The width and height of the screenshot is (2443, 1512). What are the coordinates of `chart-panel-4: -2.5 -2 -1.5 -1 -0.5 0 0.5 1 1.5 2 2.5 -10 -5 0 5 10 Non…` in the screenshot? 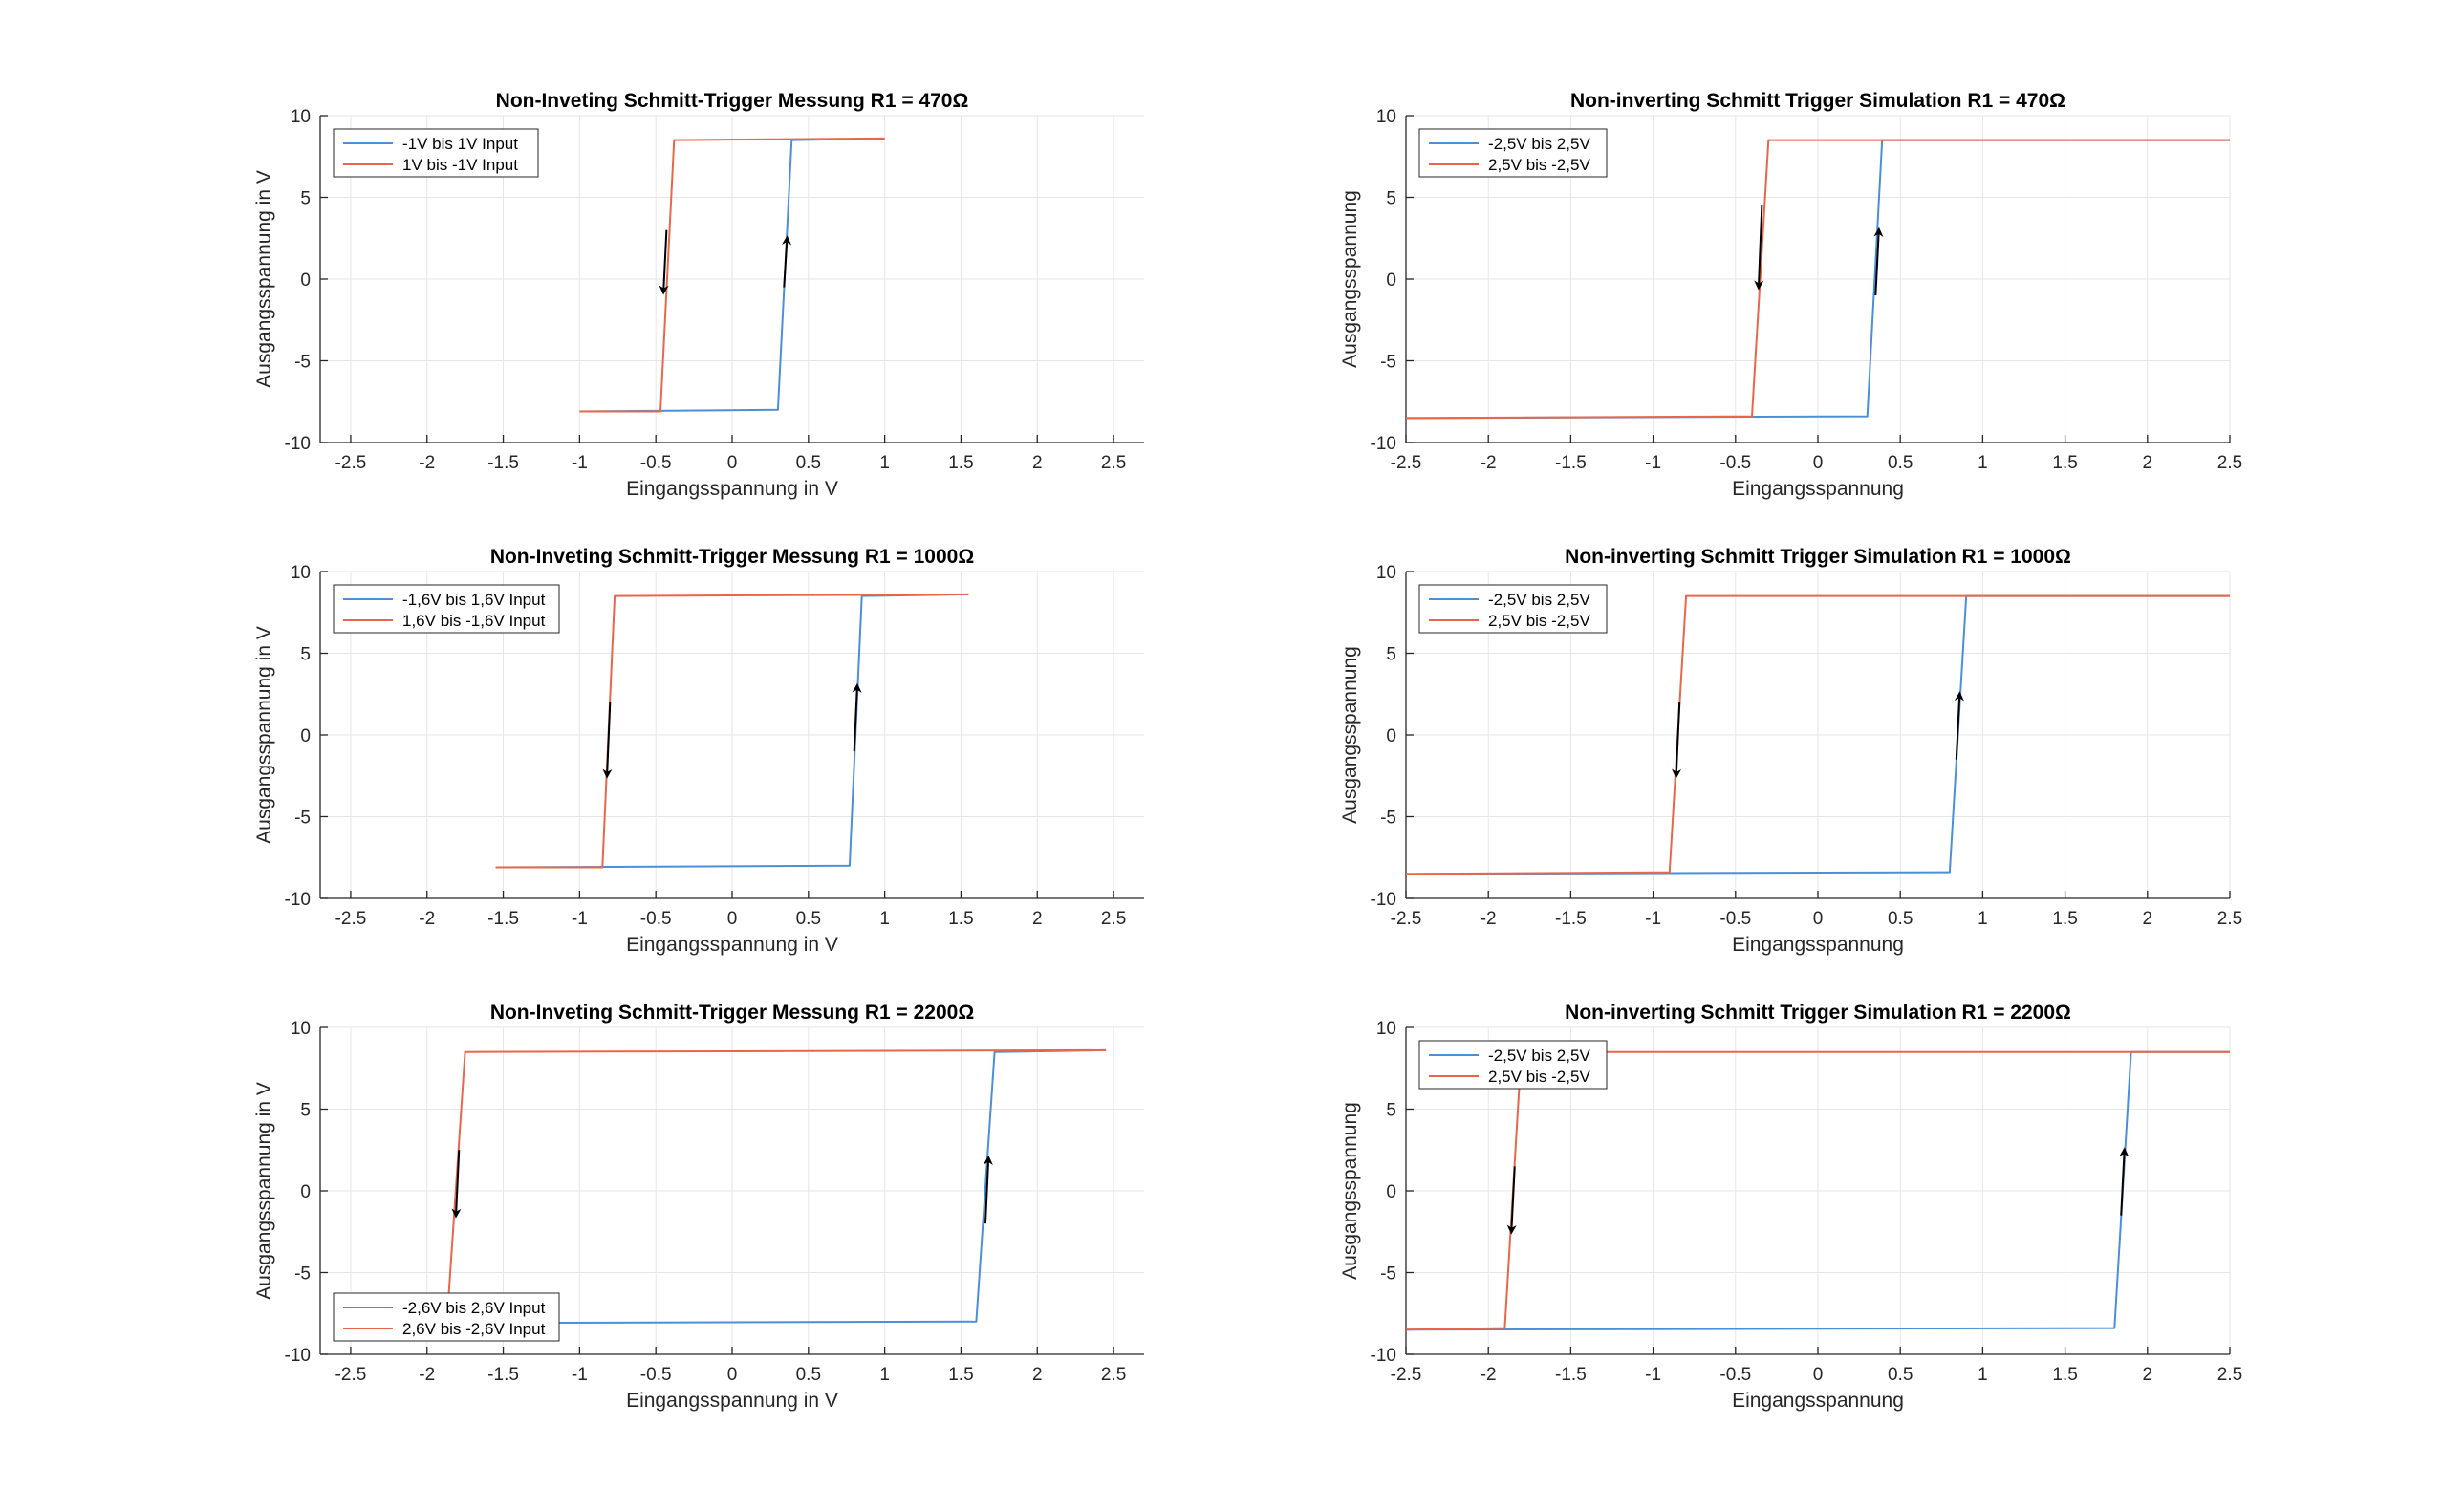 It's located at (1790, 751).